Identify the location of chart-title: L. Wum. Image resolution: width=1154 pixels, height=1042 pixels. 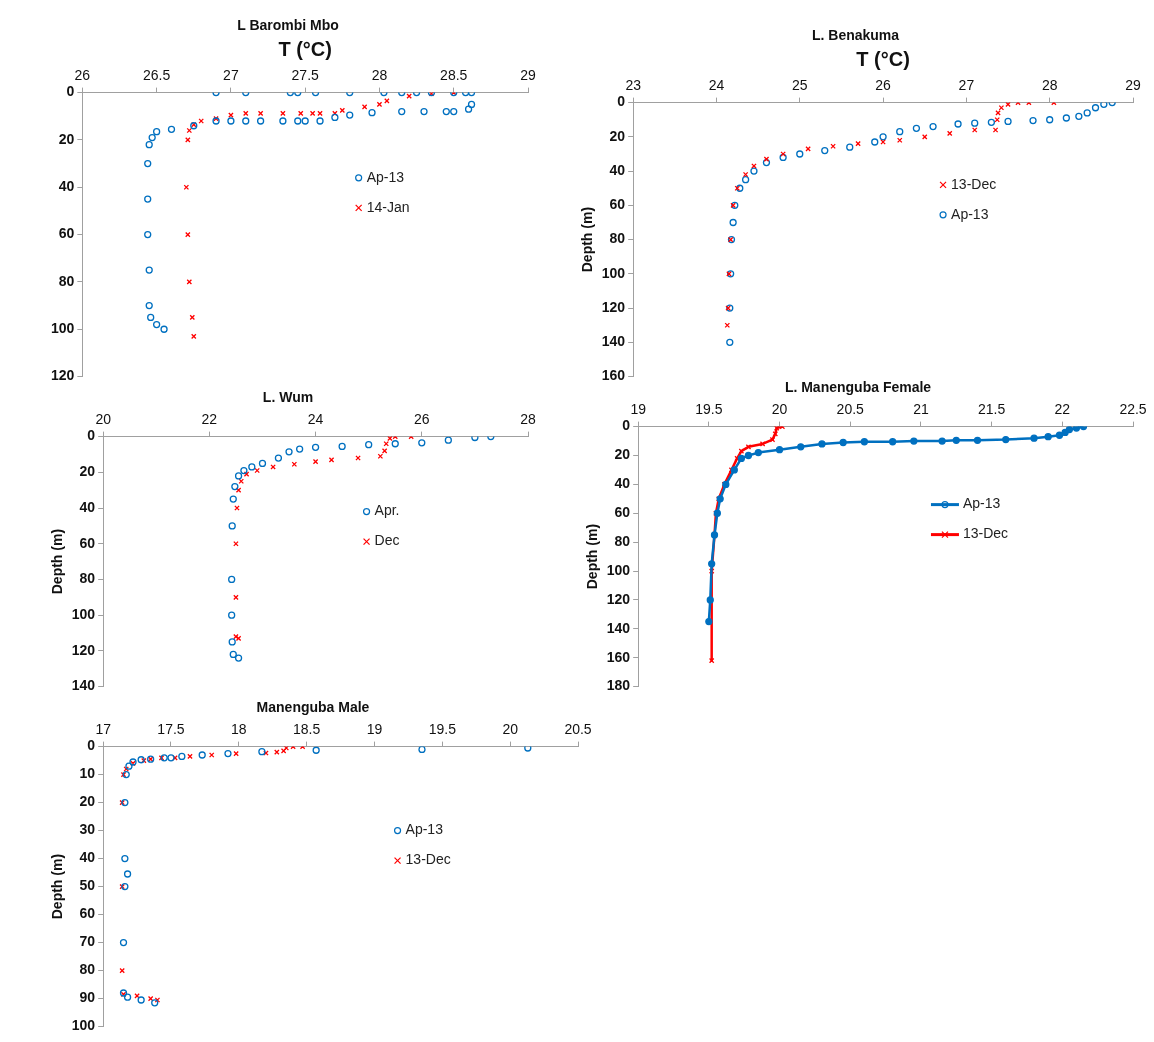
(288, 397).